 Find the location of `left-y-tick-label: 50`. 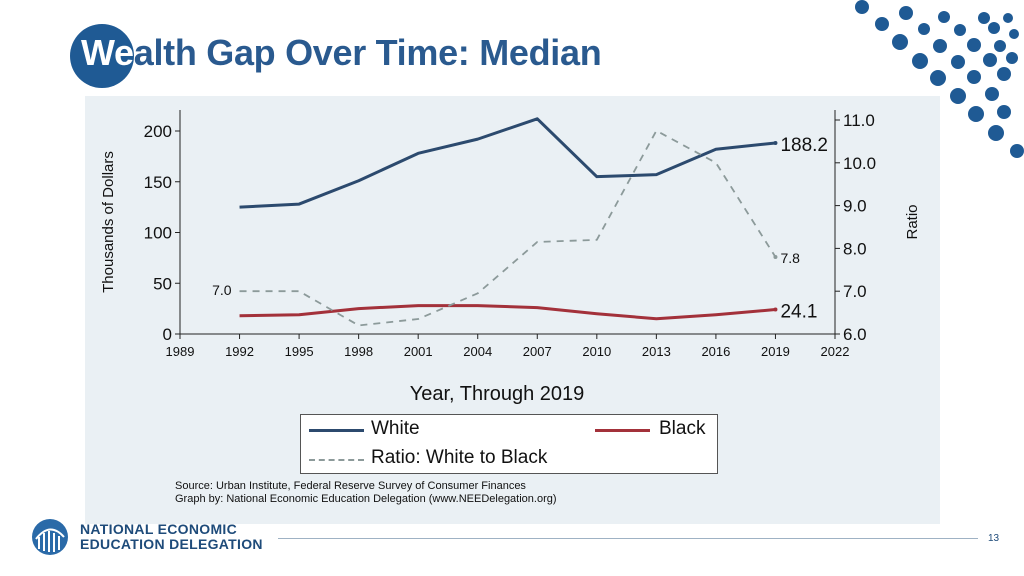

left-y-tick-label: 50 is located at coordinates (162, 283).